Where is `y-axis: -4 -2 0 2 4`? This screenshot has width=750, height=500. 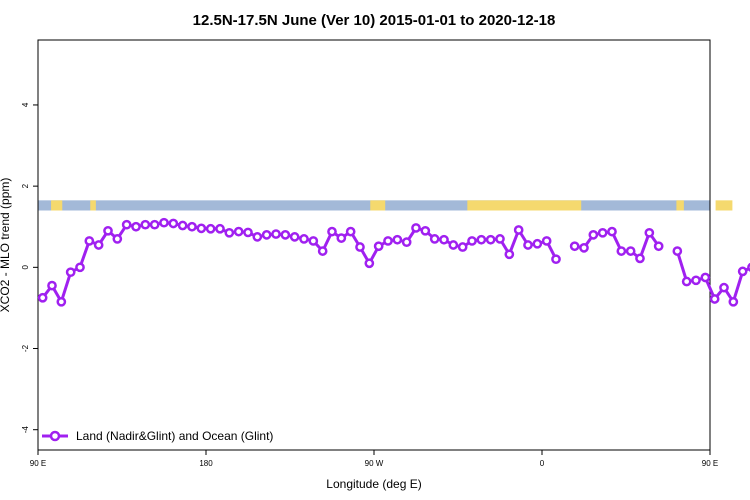
y-axis: -4 -2 0 2 4 is located at coordinates (29, 267).